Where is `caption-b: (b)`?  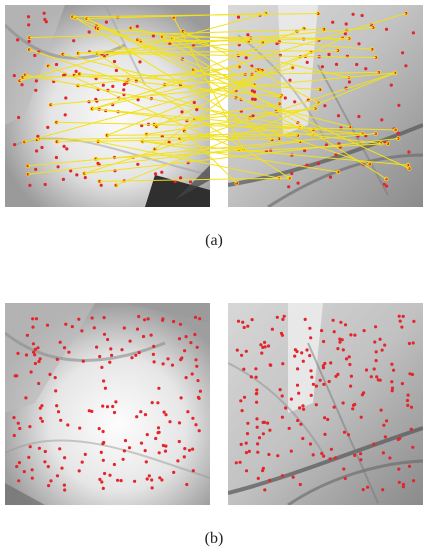 caption-b: (b) is located at coordinates (214, 538).